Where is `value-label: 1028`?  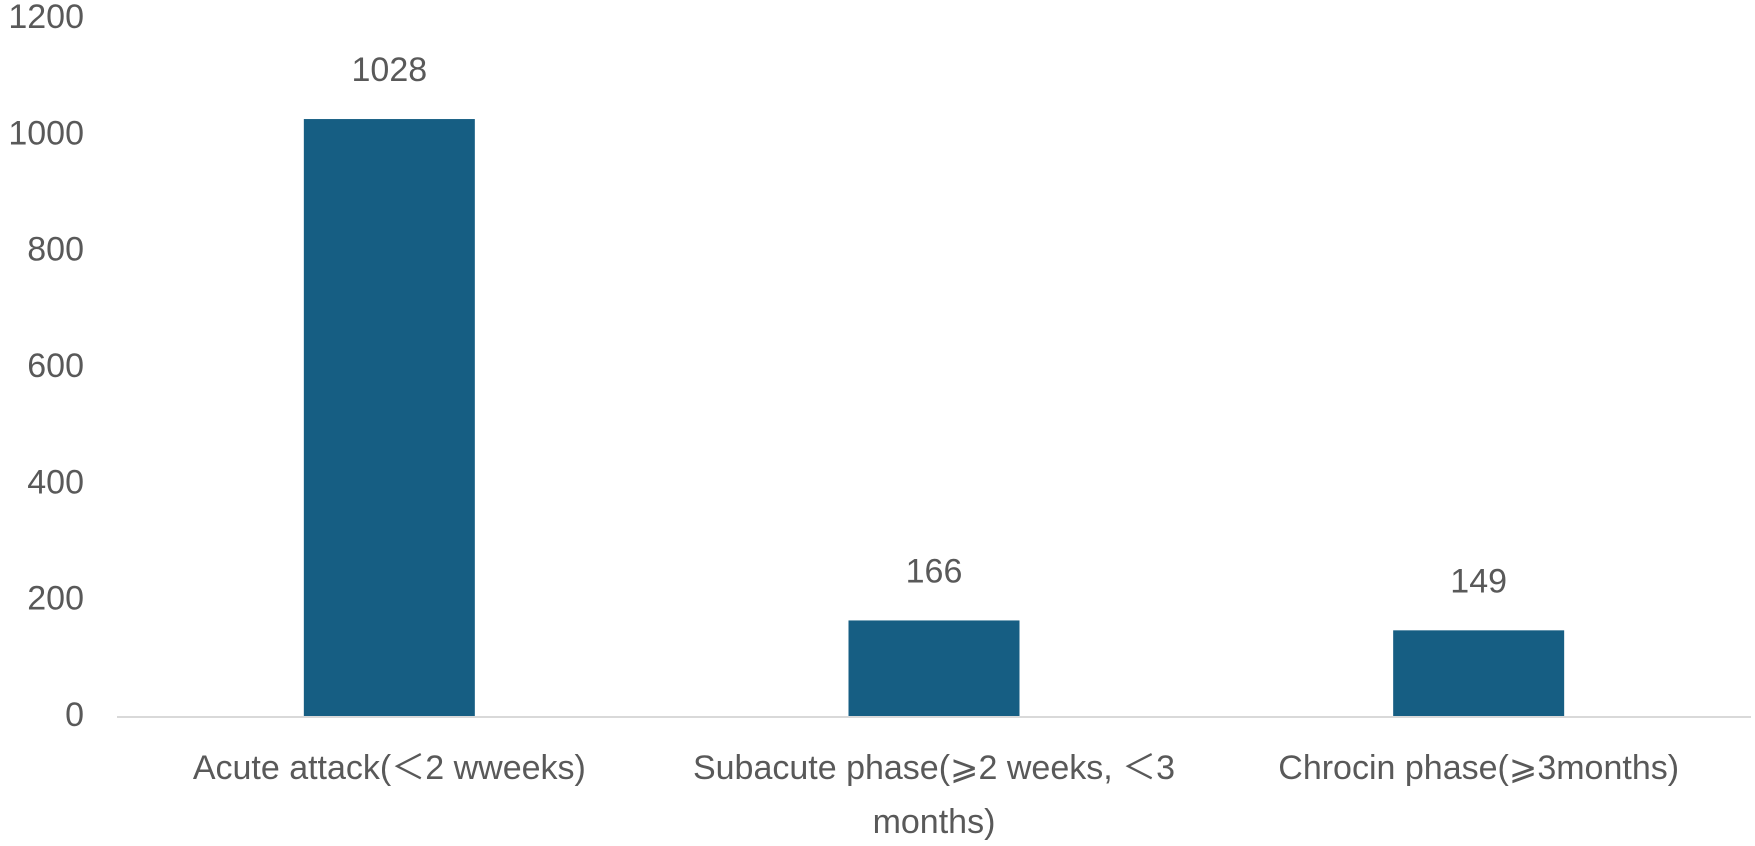
value-label: 1028 is located at coordinates (390, 70).